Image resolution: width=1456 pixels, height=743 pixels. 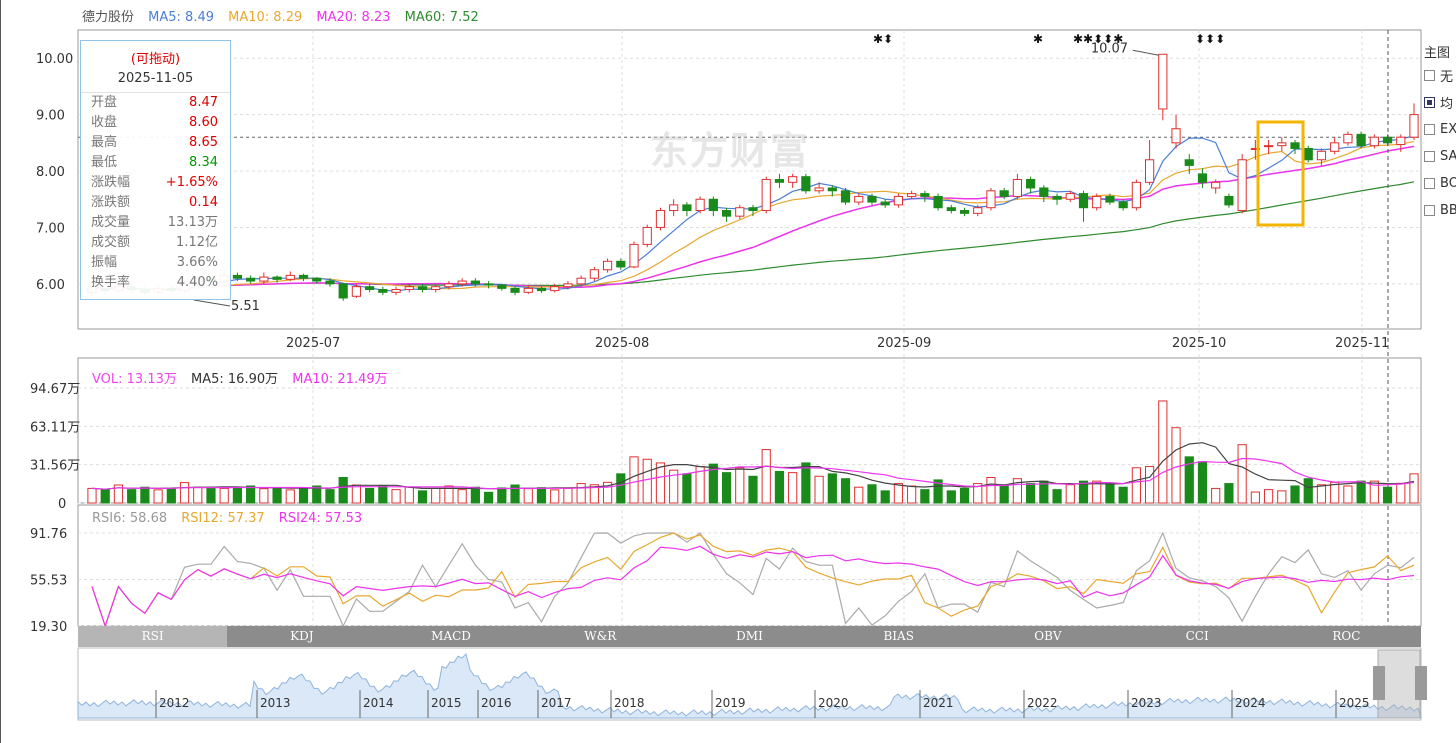 I want to click on navigator-year-label: 2021, so click(x=938, y=703).